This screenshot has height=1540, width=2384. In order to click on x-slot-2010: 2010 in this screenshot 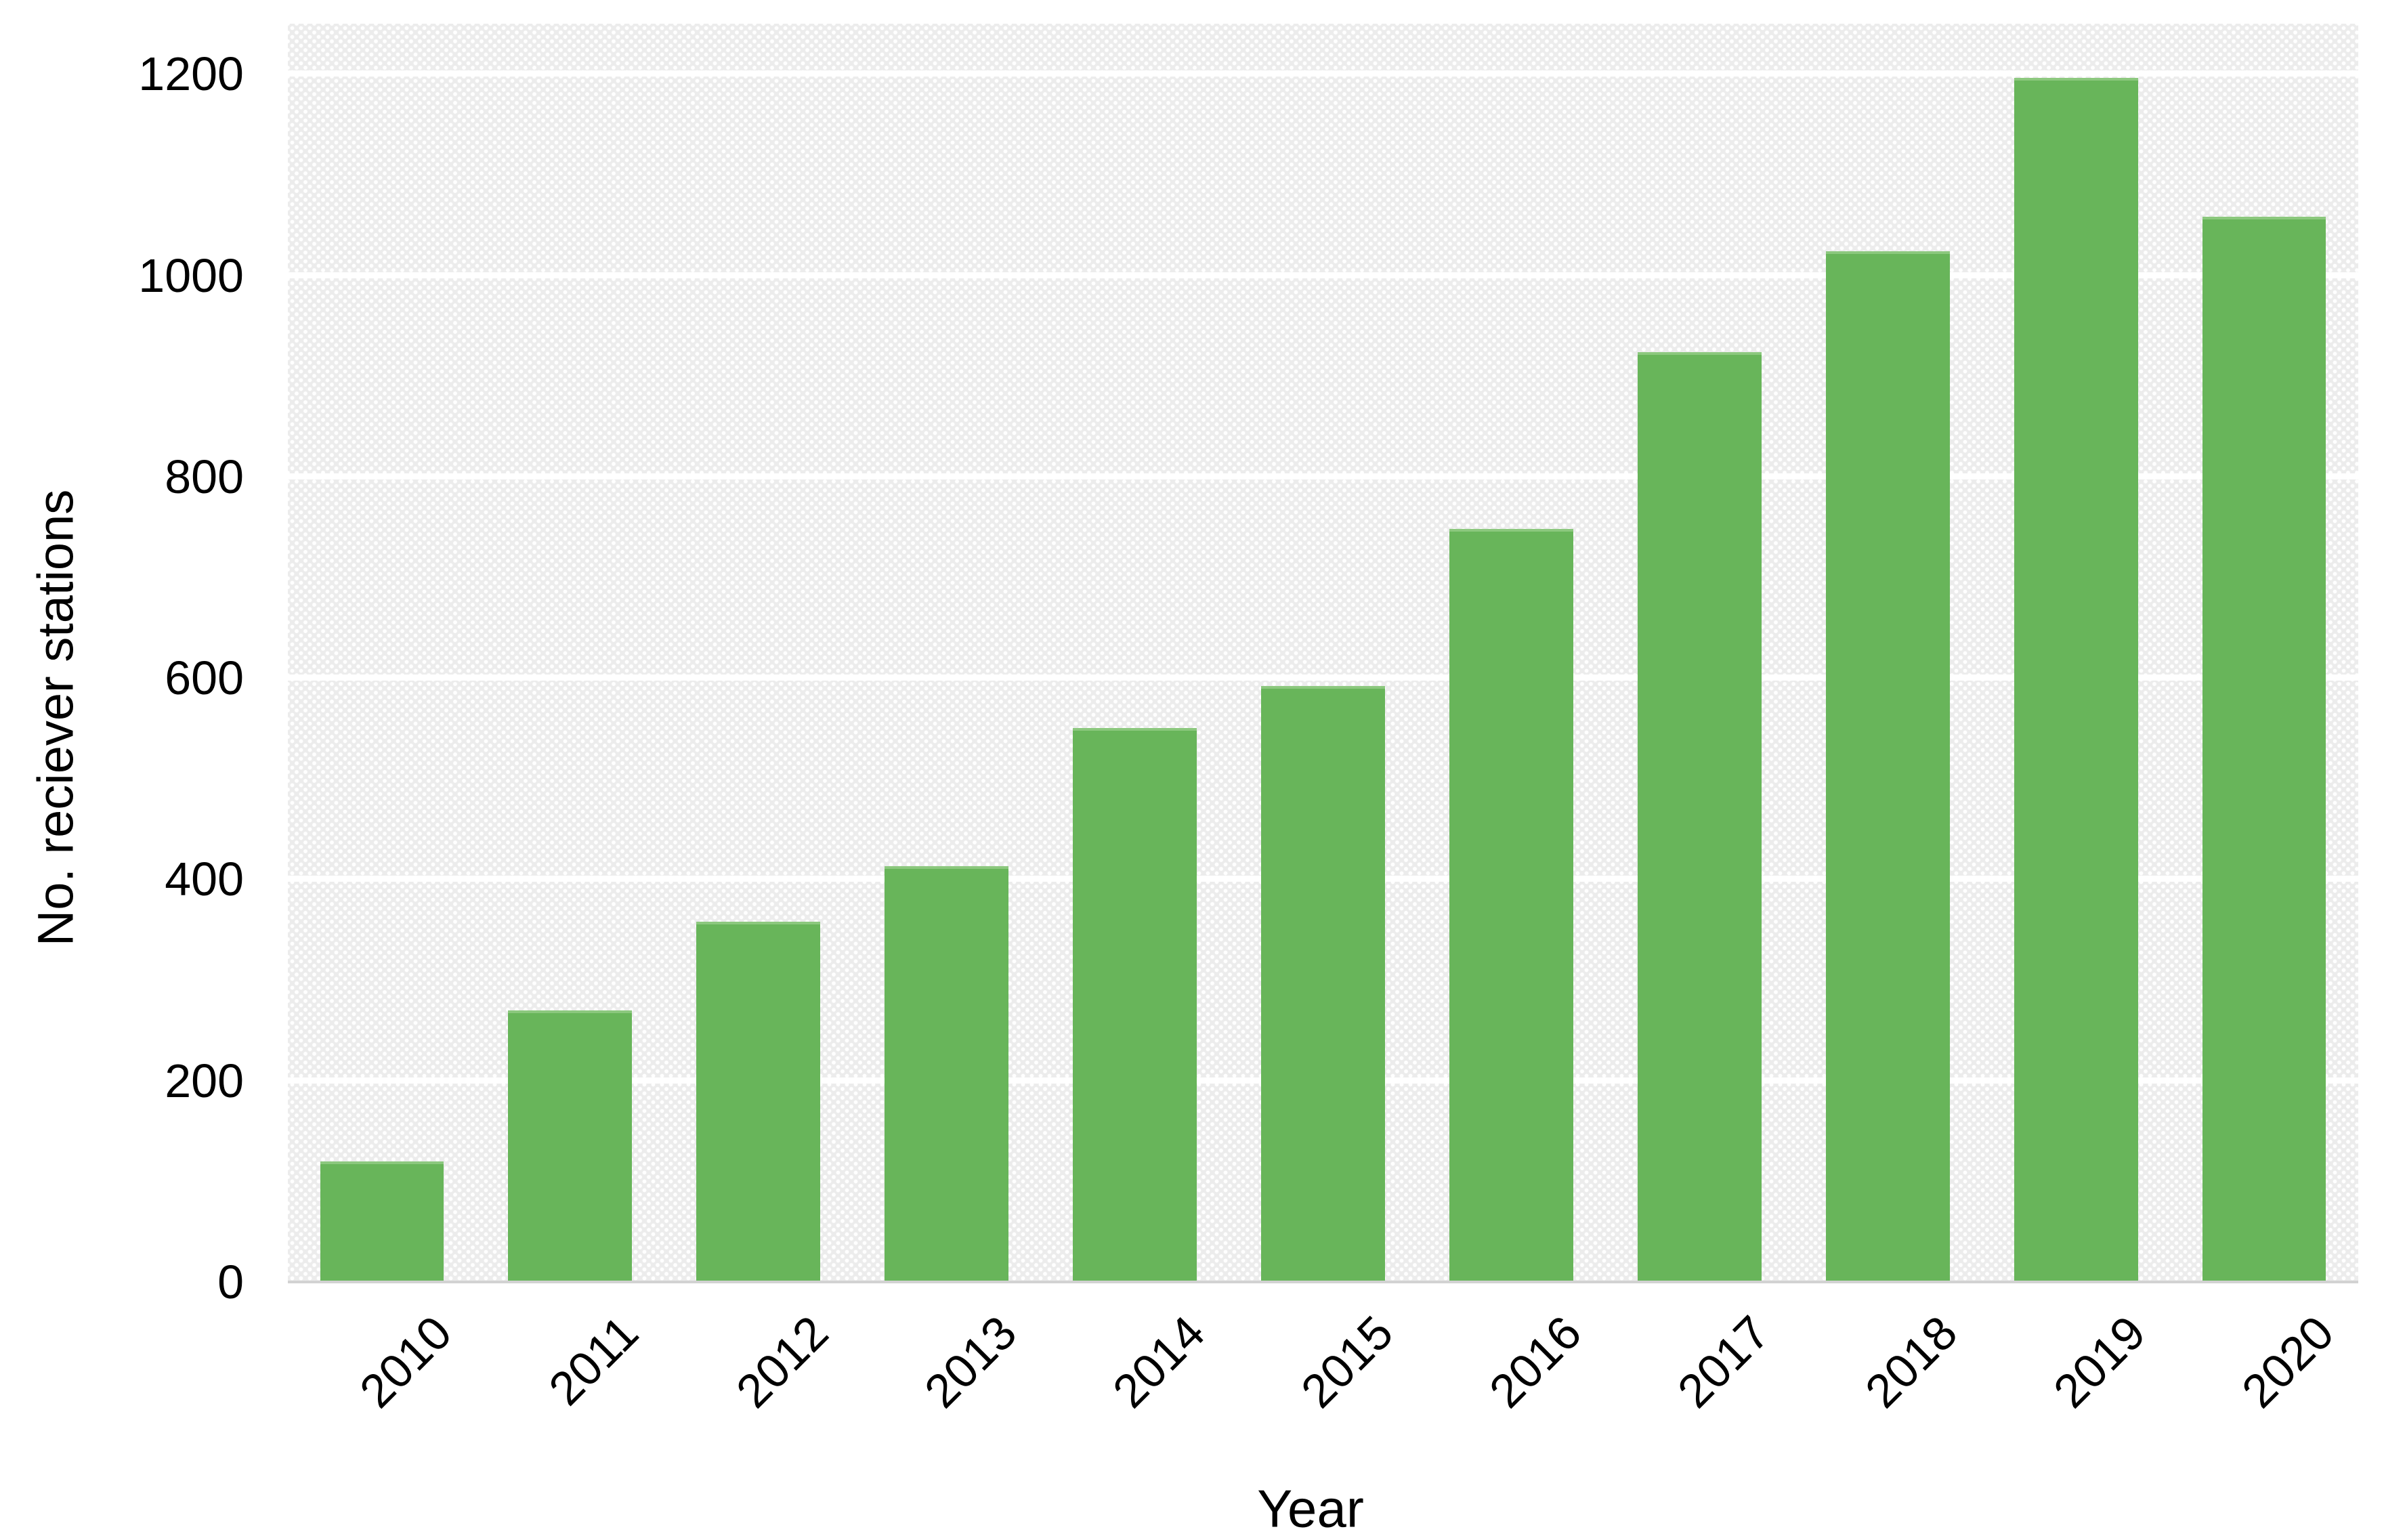, I will do `click(382, 1387)`.